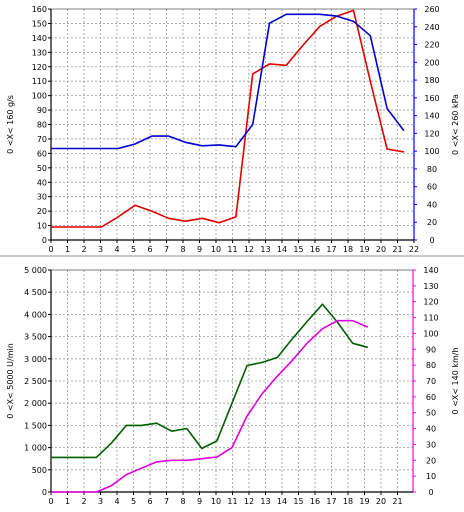 The height and width of the screenshot is (512, 464). Describe the element at coordinates (35, 314) in the screenshot. I see `y-tick-label-left: 4 000` at that location.